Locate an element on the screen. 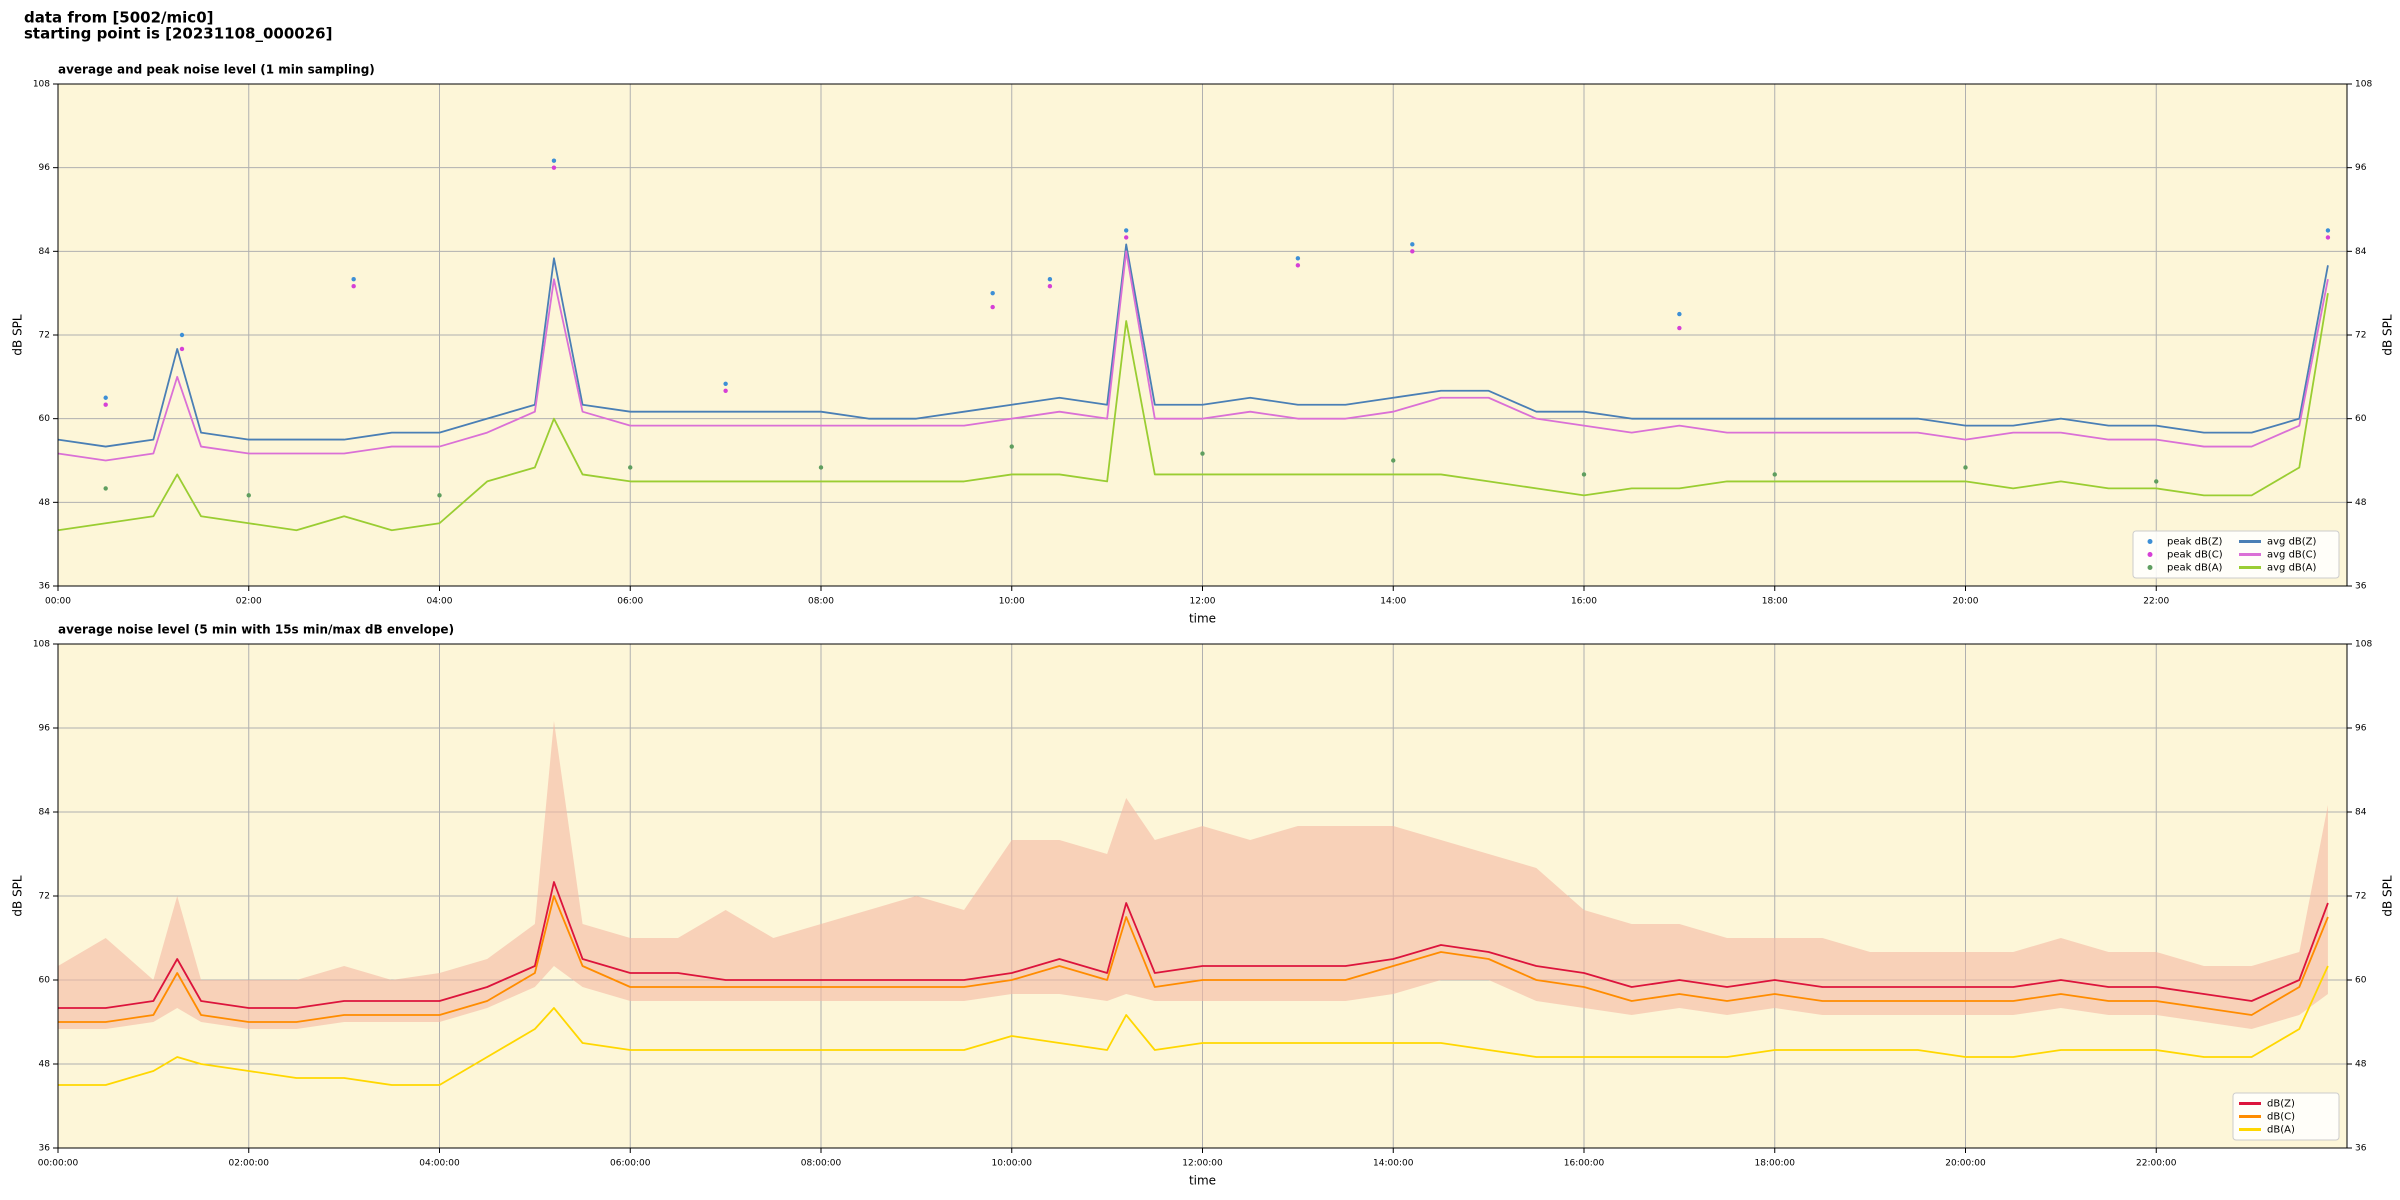 This screenshot has height=1200, width=2400. x-tick-label: 02:00:00 is located at coordinates (249, 1164).